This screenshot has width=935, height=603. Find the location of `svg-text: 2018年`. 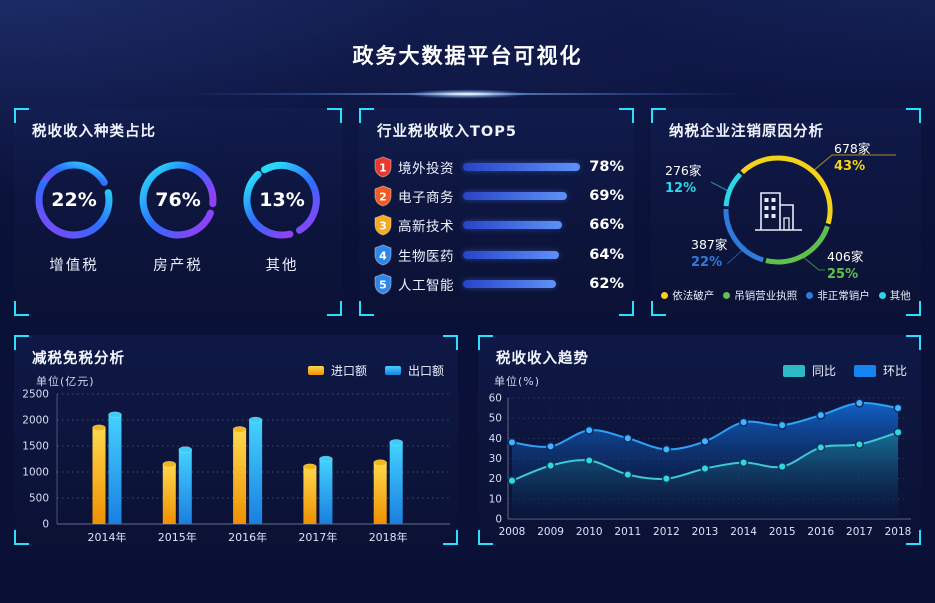

svg-text: 2018年 is located at coordinates (388, 537).